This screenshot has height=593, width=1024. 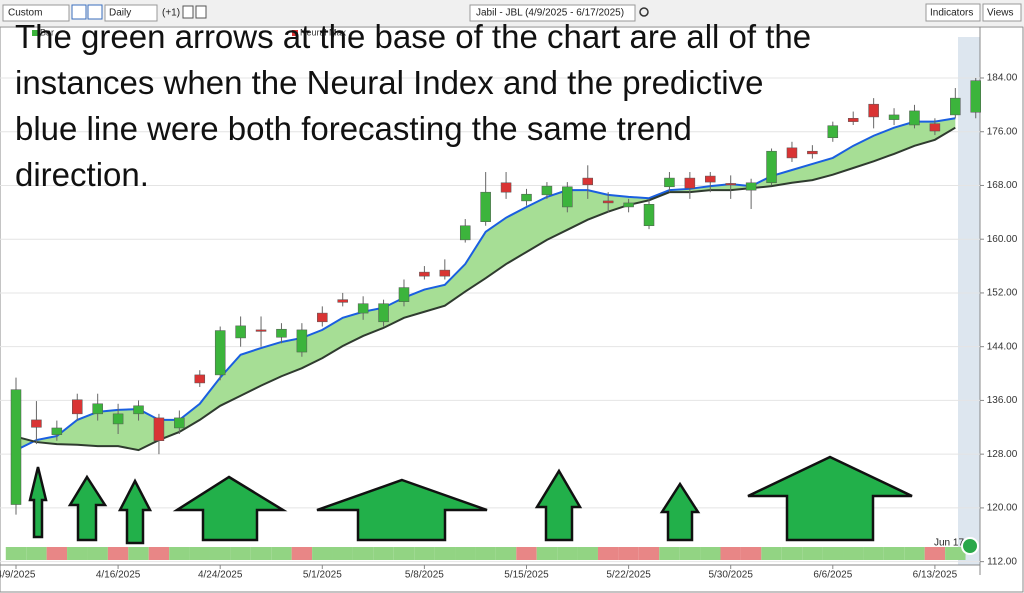 I want to click on indicators-button, so click(x=953, y=12).